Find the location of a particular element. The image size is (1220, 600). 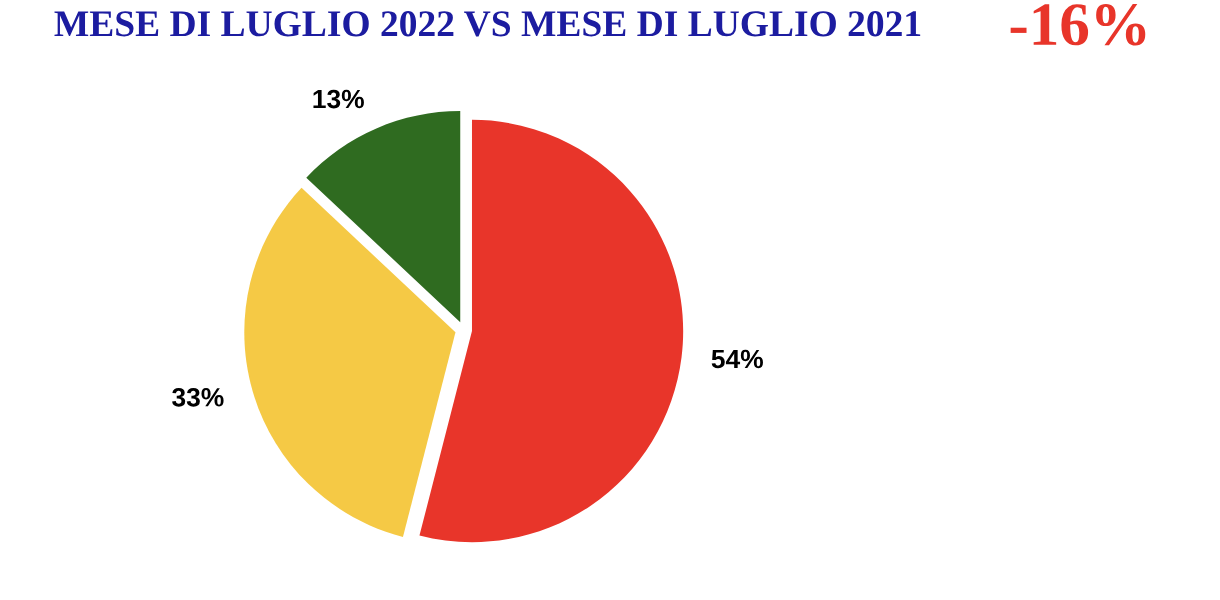

text: -16% is located at coordinates (1078, 25).